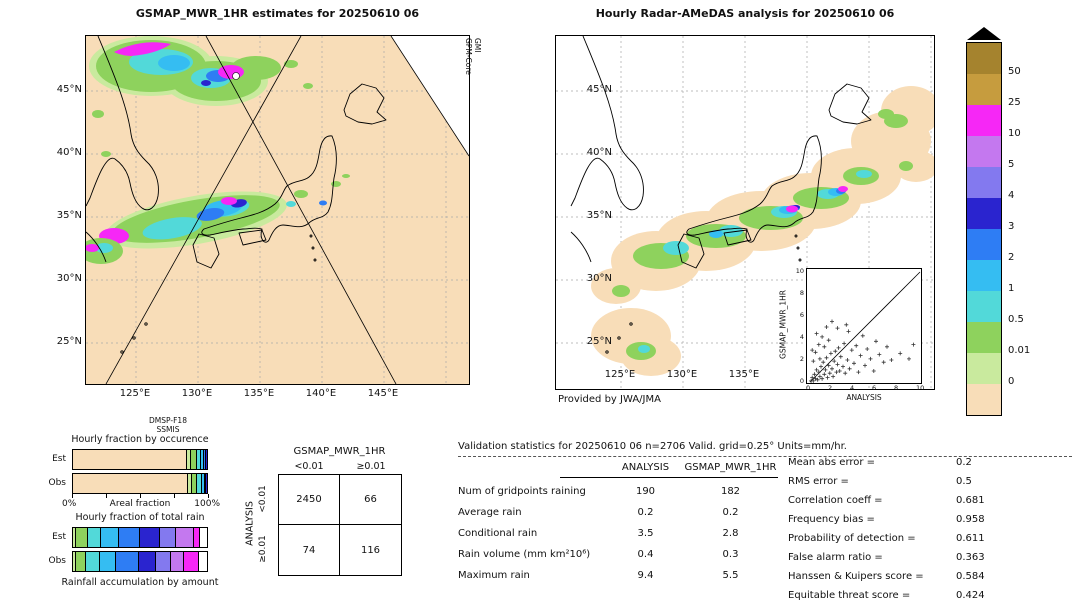  I want to click on contingency-row-axis: ANALYSIS, so click(250, 523).